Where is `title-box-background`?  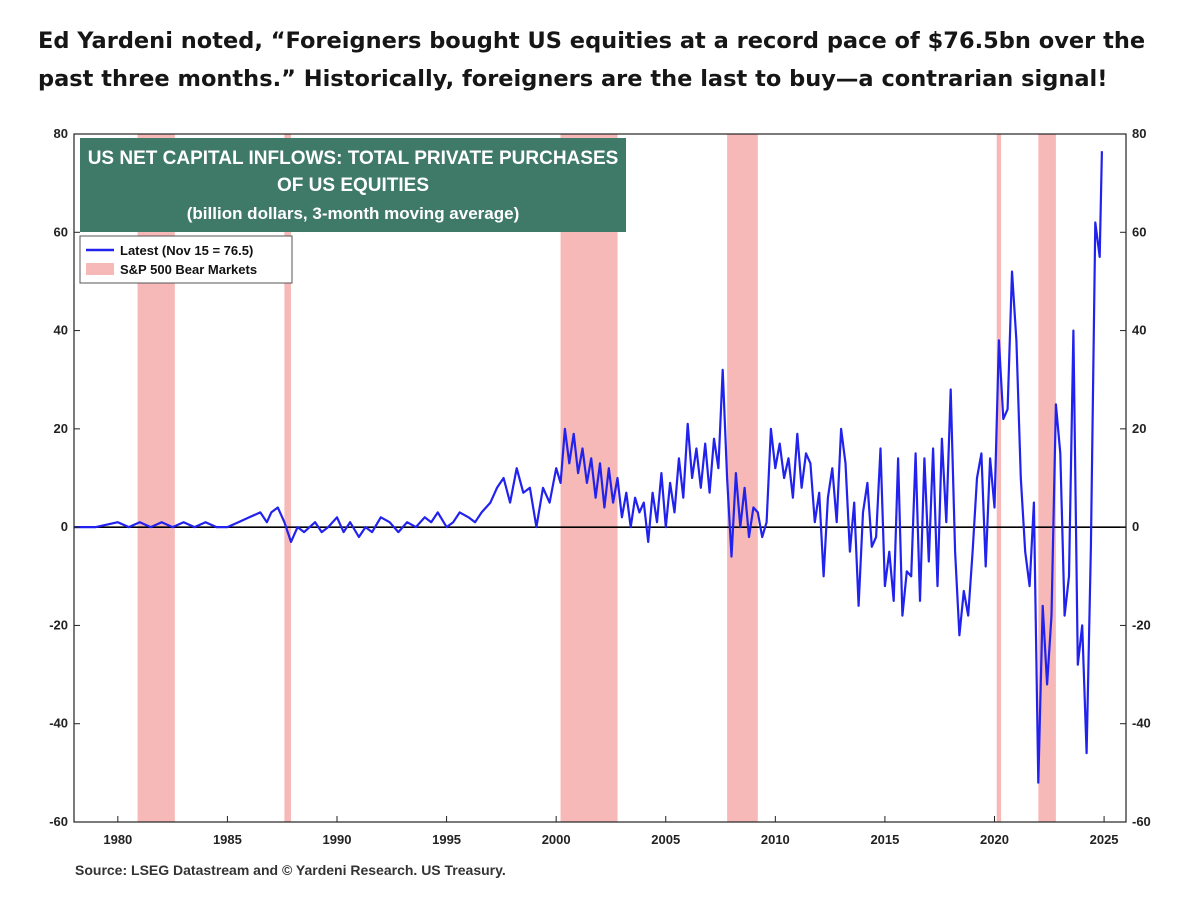
title-box-background is located at coordinates (353, 185).